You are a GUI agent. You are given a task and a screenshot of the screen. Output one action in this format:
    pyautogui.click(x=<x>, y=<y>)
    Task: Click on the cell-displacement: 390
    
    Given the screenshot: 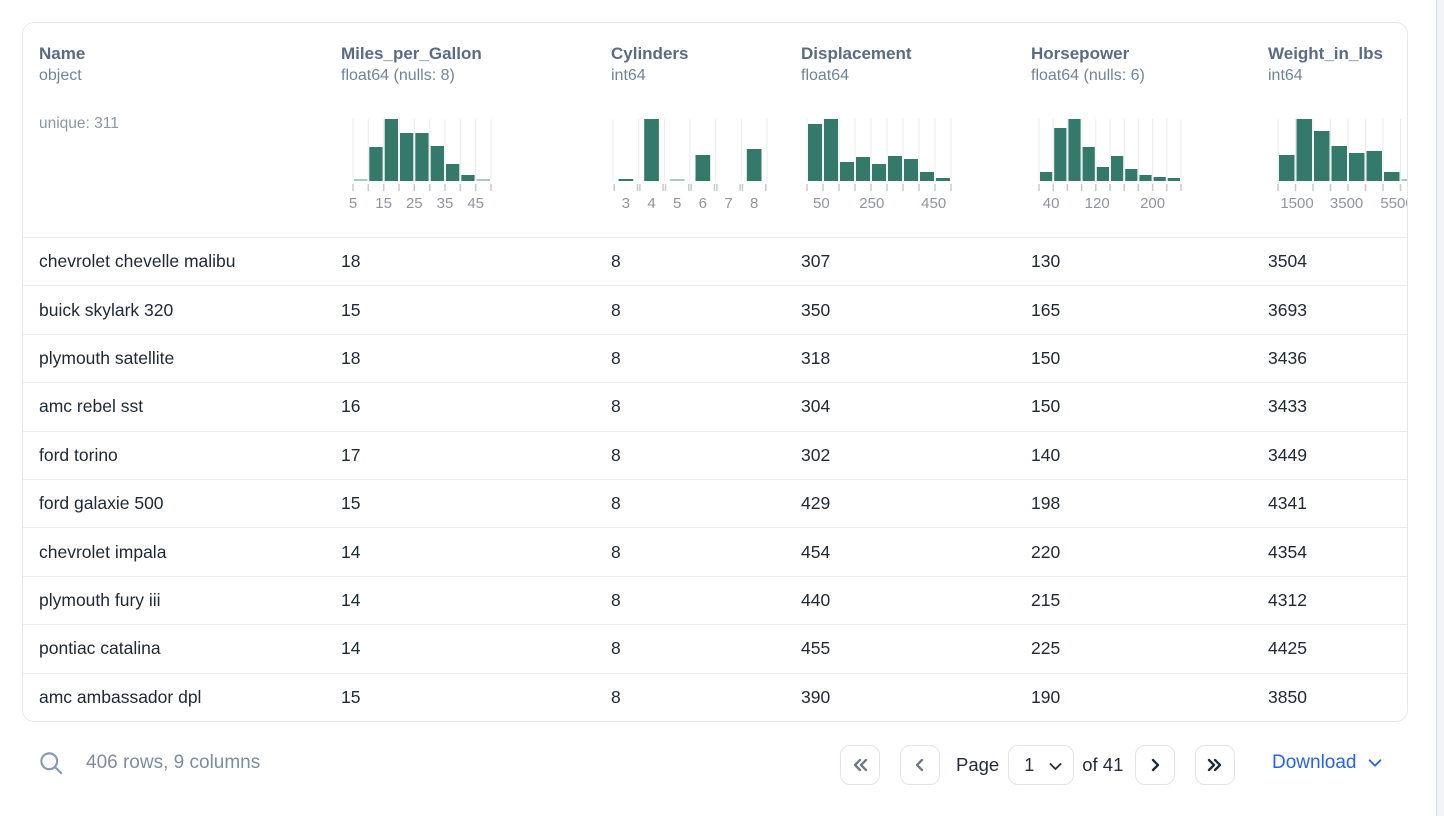 What is the action you would take?
    pyautogui.click(x=816, y=697)
    